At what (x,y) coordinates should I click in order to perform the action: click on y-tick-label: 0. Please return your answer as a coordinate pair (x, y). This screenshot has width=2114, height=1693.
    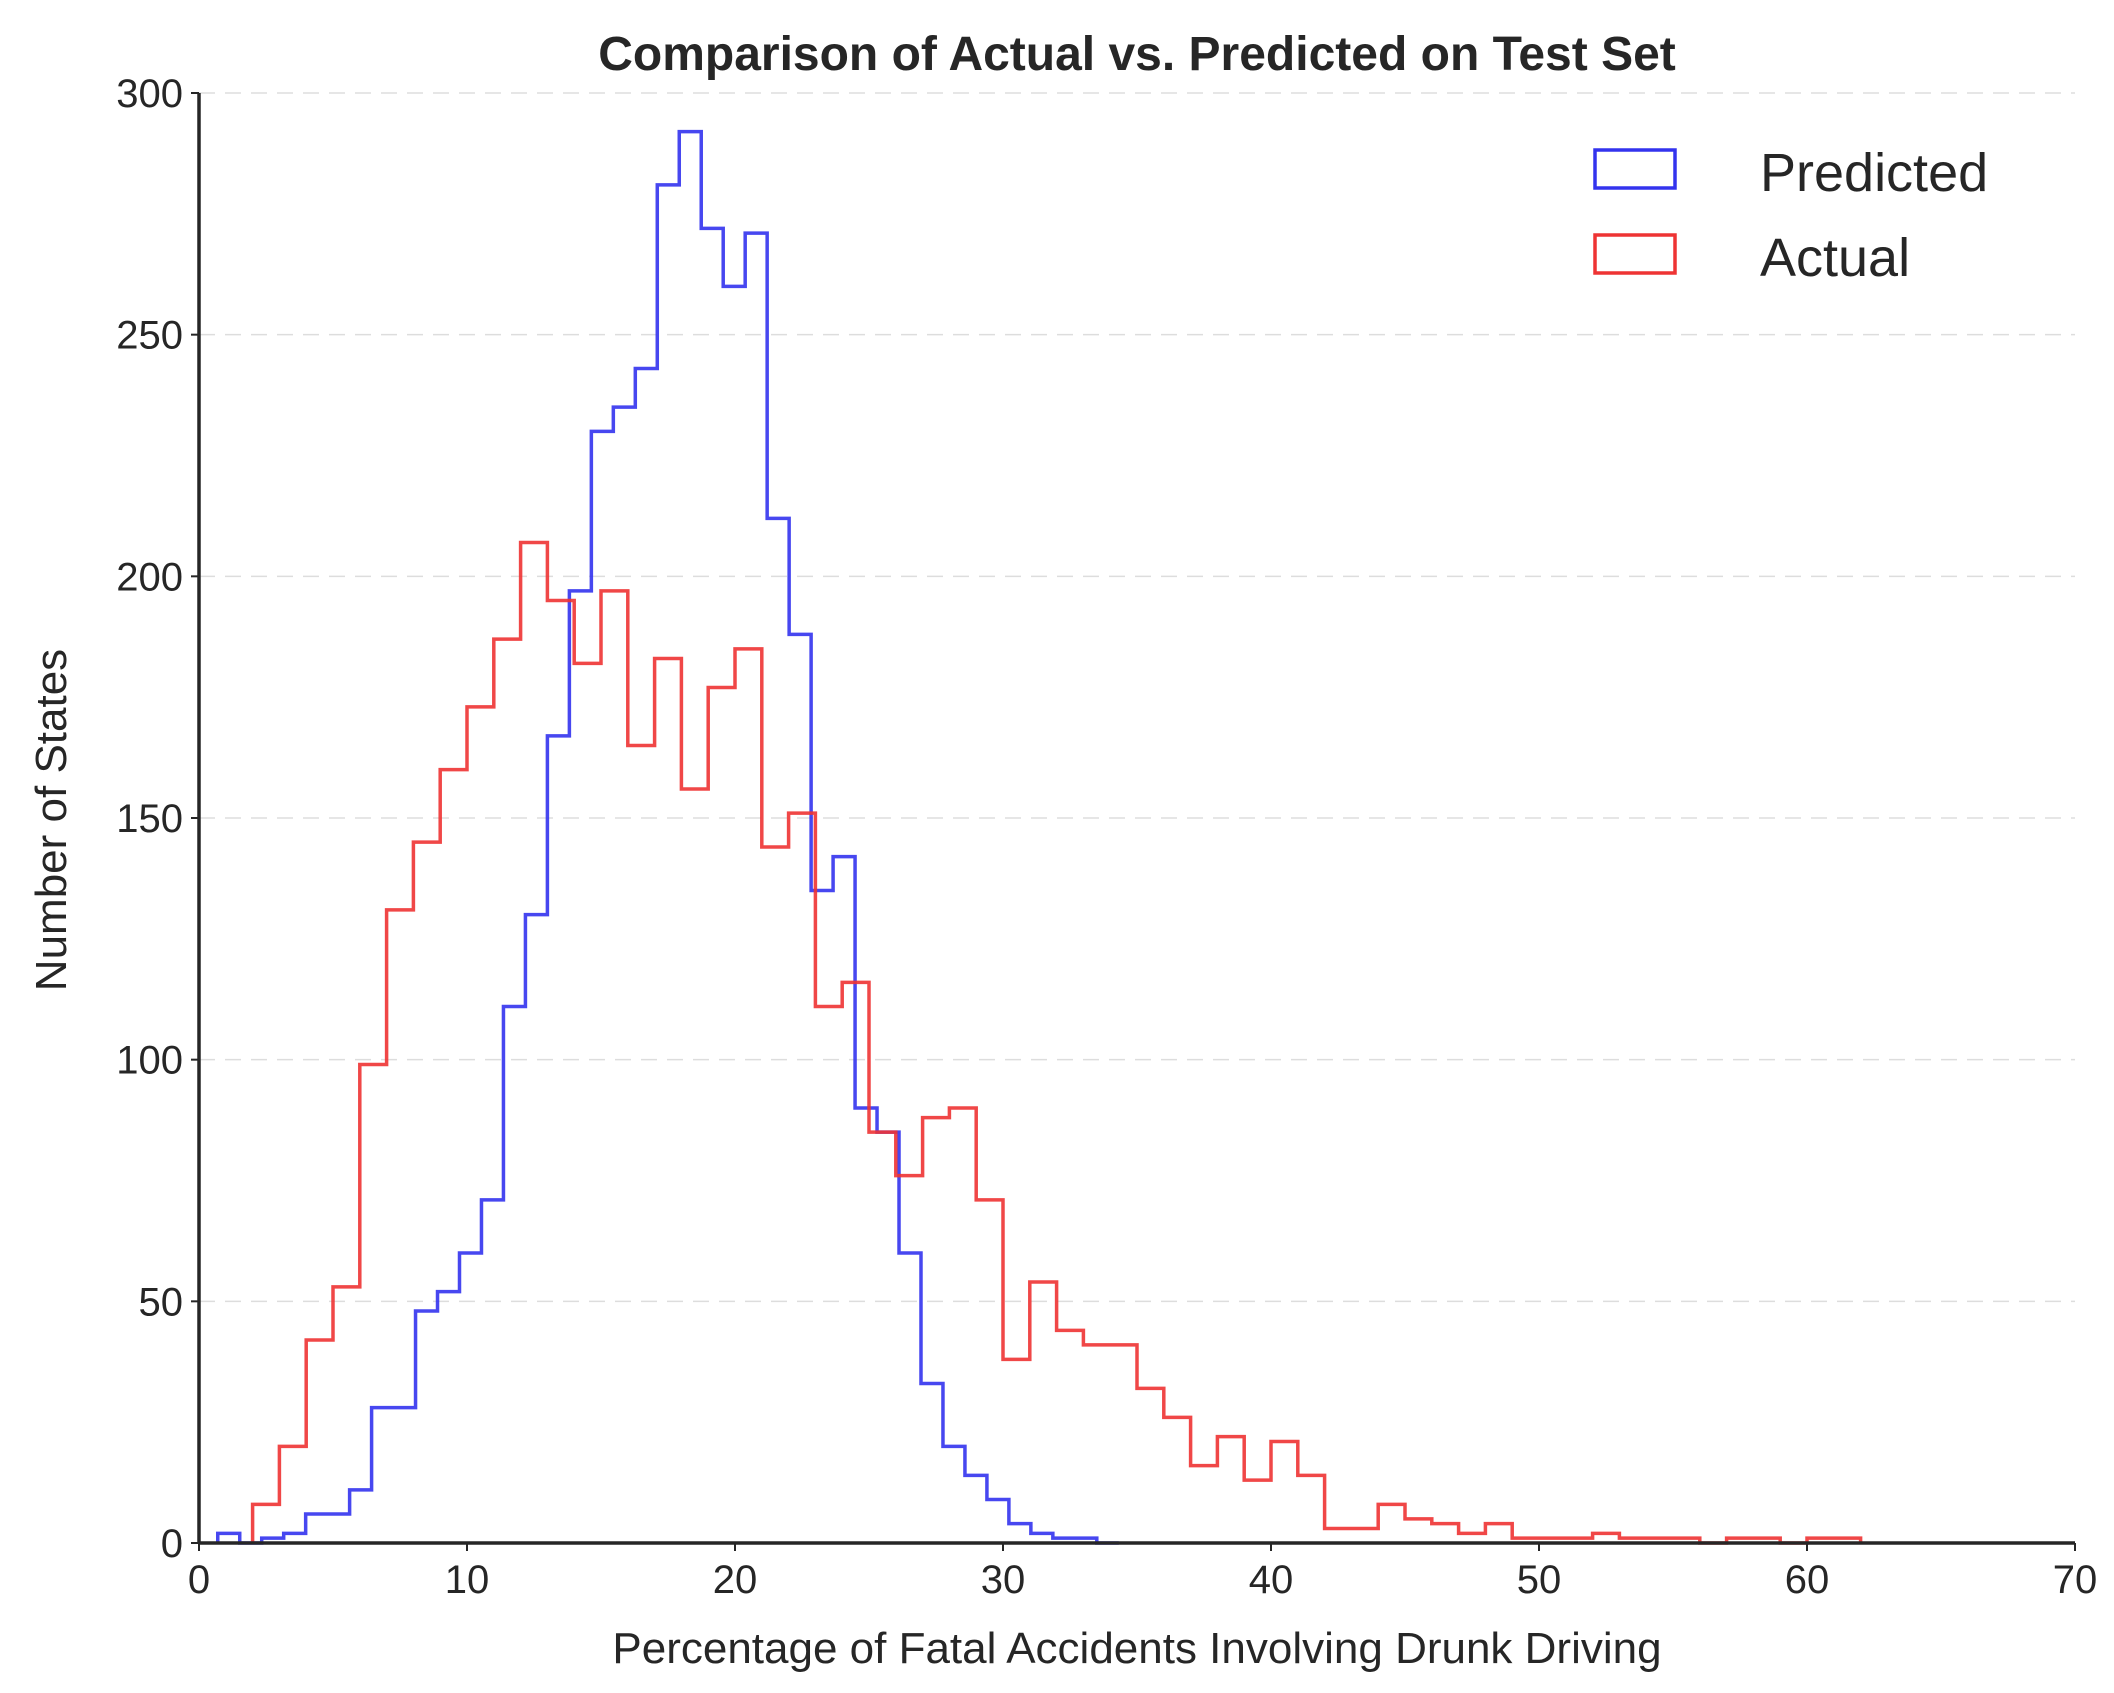
    Looking at the image, I should click on (172, 1544).